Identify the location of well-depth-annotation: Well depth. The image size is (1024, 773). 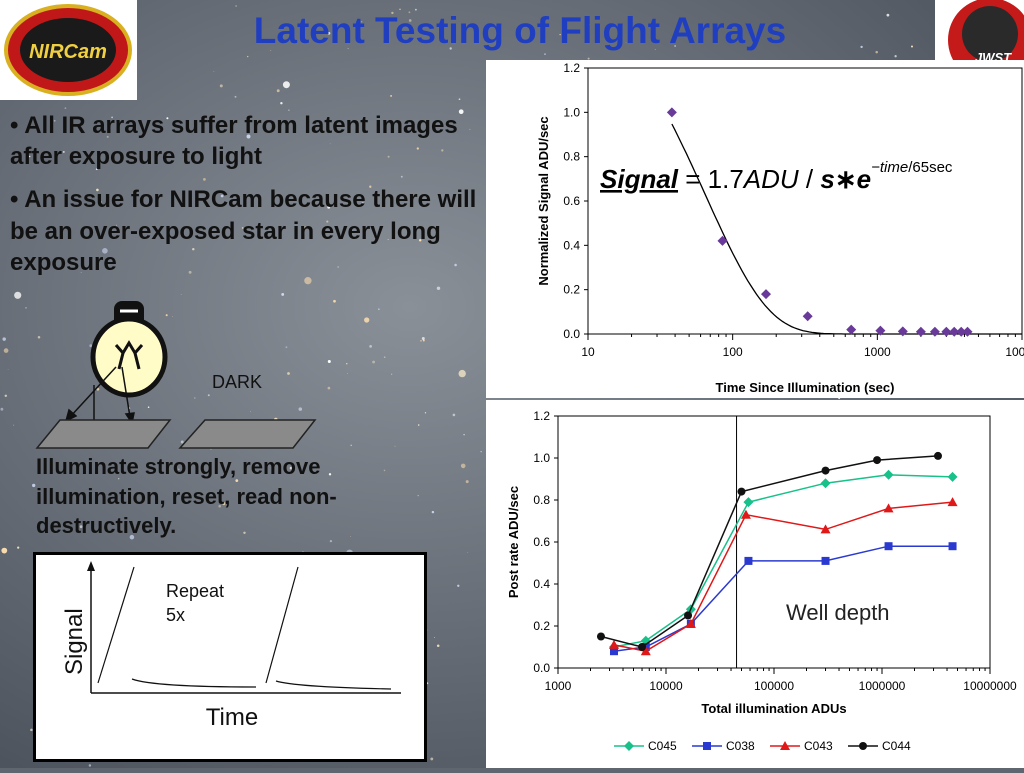
(838, 612).